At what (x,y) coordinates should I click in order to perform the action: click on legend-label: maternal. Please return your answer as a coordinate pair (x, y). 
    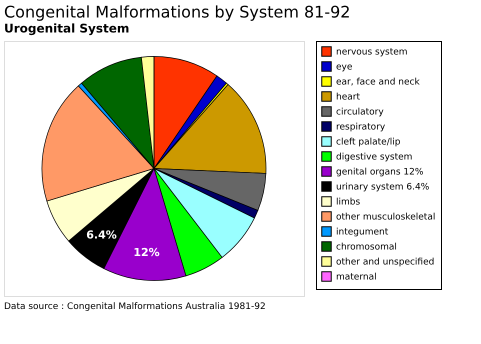
    Looking at the image, I should click on (356, 277).